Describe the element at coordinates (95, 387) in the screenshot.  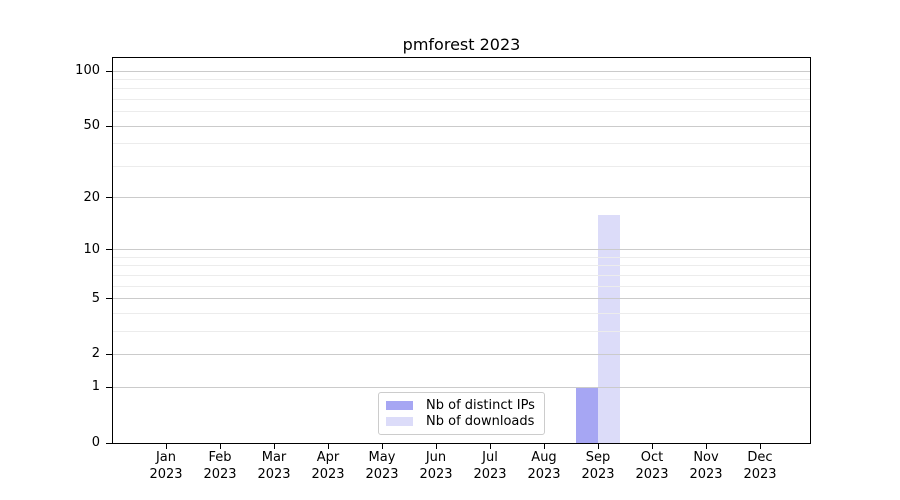
I see `y-tick-label: 1` at that location.